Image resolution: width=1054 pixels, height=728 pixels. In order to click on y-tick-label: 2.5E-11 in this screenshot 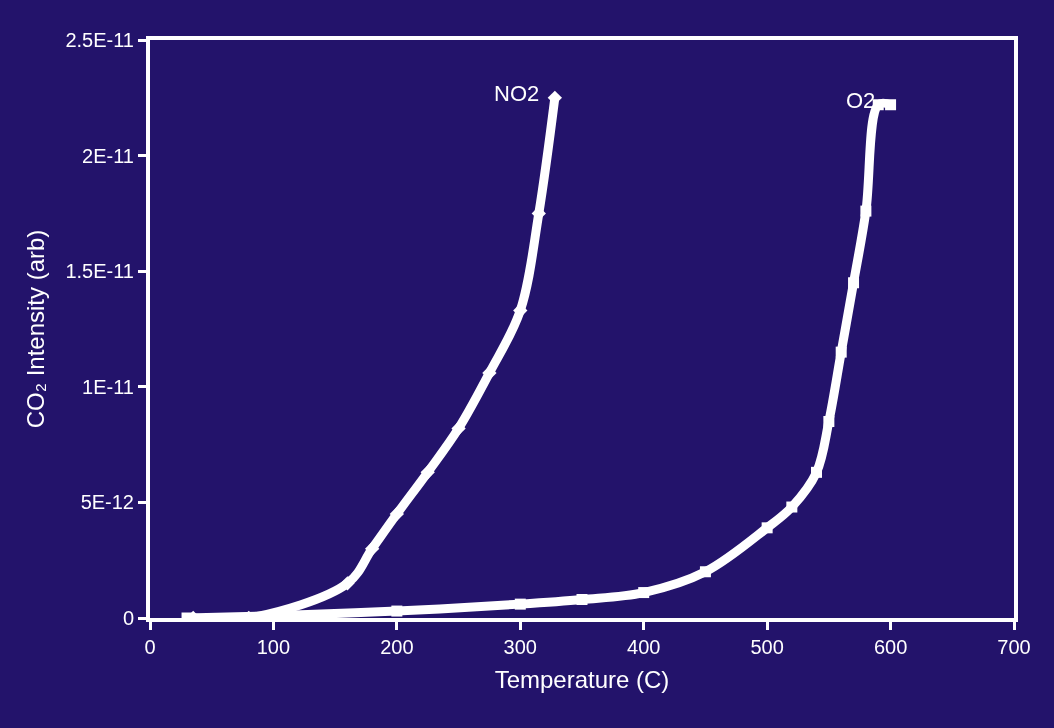, I will do `click(99, 40)`.